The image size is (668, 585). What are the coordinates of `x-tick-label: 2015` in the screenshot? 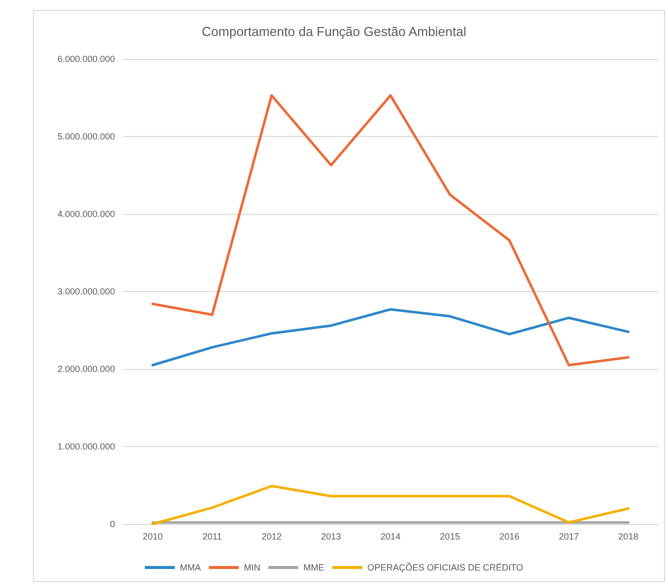 It's located at (450, 537).